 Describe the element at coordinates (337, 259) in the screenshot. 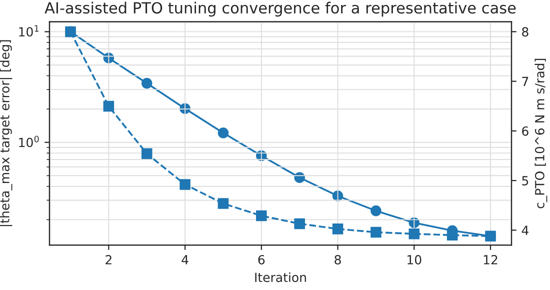

I see `x-tick-label: 8` at that location.